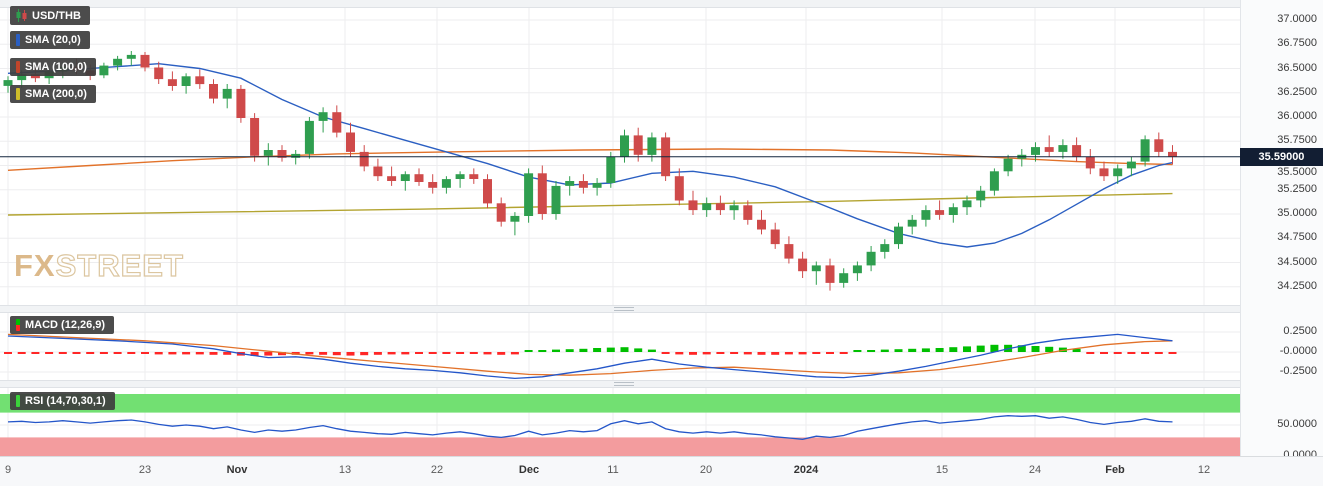  Describe the element at coordinates (661, 309) in the screenshot. I see `panel-separator-main-macd` at that location.